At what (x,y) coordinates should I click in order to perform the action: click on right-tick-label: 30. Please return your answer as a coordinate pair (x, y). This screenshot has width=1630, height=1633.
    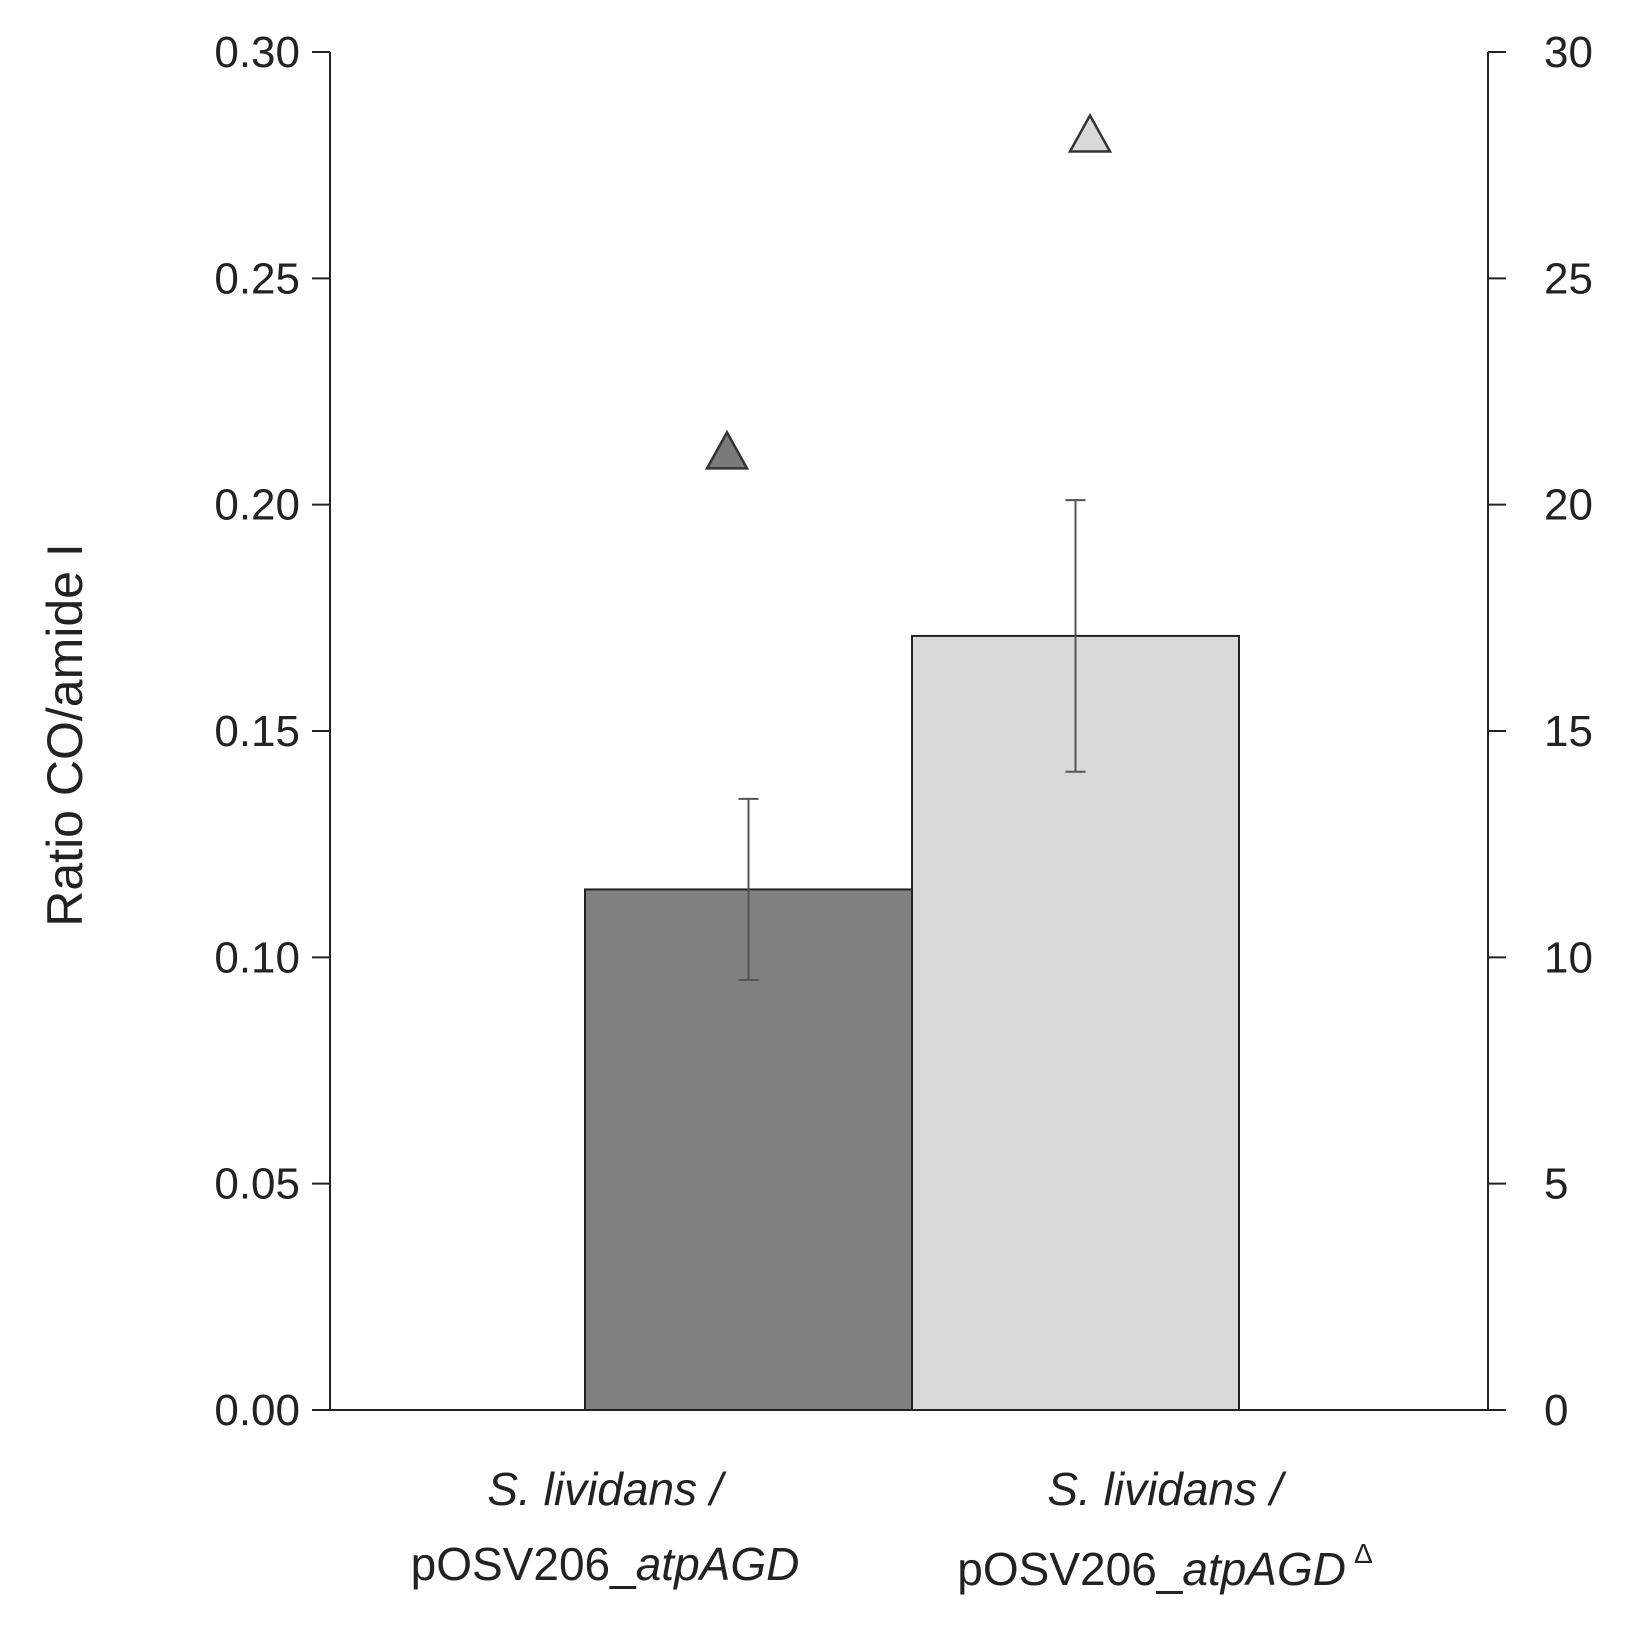
    Looking at the image, I should click on (1568, 52).